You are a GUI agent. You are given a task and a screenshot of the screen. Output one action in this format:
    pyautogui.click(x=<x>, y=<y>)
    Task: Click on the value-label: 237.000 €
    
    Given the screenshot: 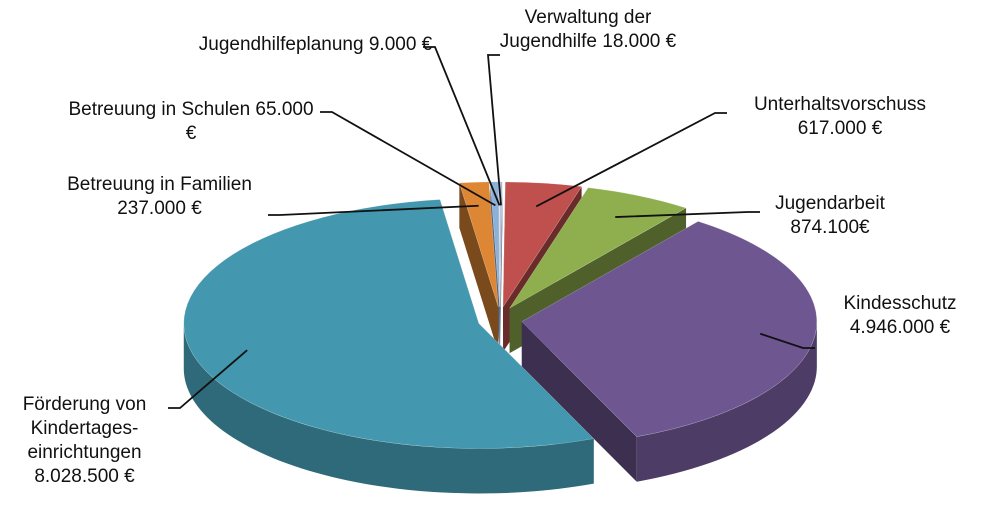 What is the action you would take?
    pyautogui.click(x=159, y=208)
    